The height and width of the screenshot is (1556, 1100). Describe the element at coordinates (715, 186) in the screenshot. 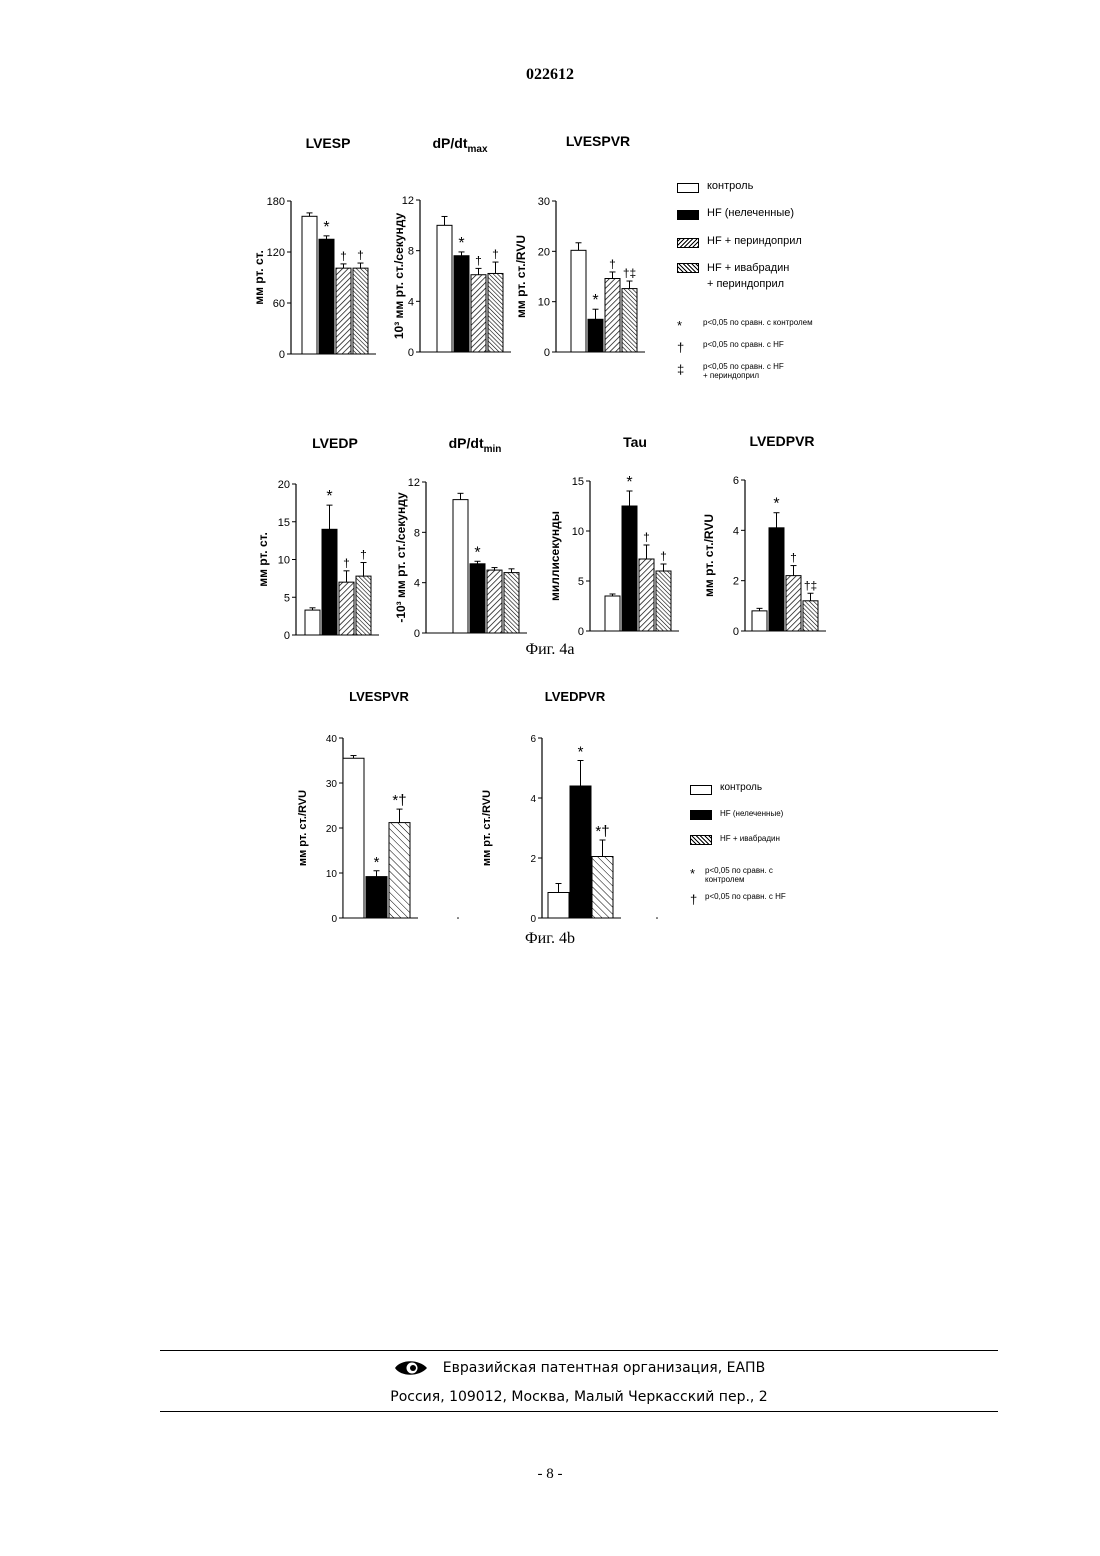

I see `legend-item-control: контроль` at that location.